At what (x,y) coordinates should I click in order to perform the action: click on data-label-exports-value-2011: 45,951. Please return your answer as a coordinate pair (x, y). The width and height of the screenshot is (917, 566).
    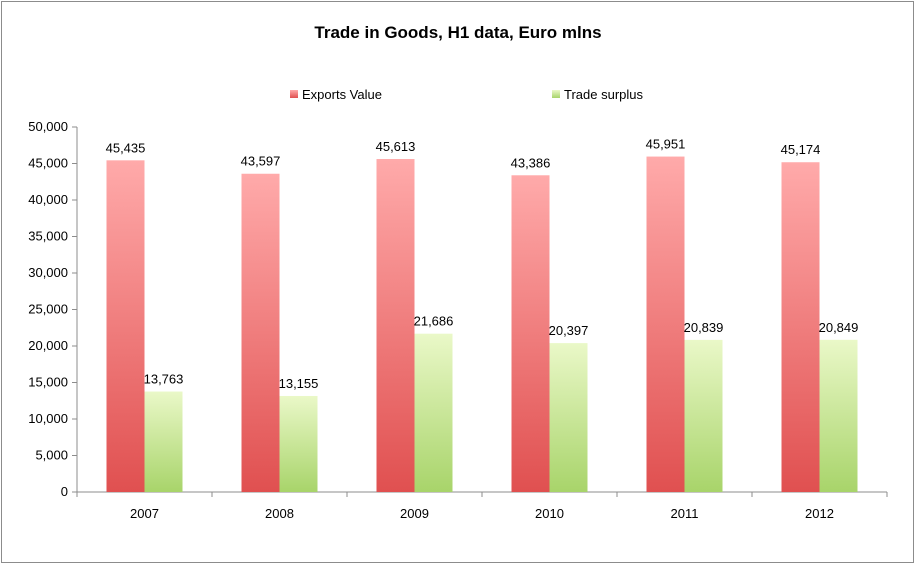
    Looking at the image, I should click on (666, 144).